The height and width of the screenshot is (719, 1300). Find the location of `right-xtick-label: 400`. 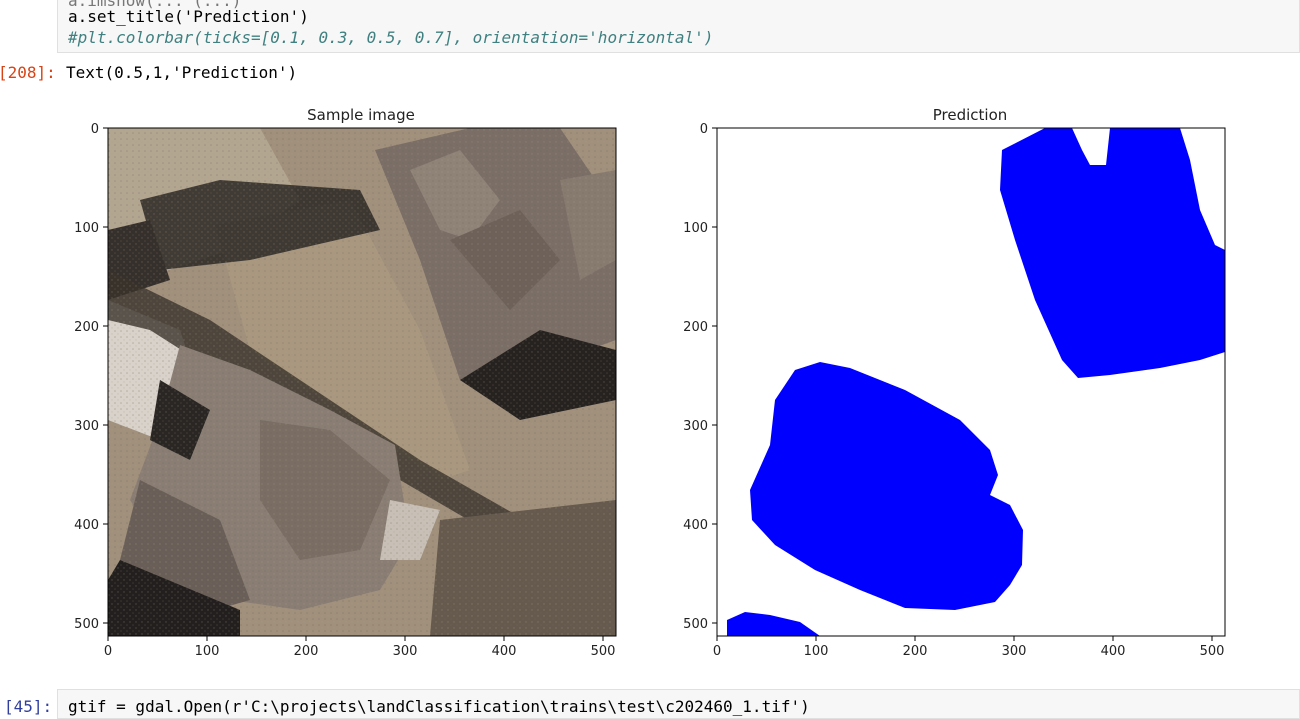

right-xtick-label: 400 is located at coordinates (1113, 651).